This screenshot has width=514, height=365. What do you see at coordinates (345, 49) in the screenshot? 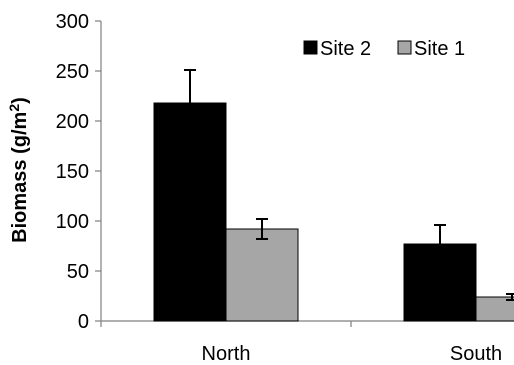
I see `legend-label: Site 2` at bounding box center [345, 49].